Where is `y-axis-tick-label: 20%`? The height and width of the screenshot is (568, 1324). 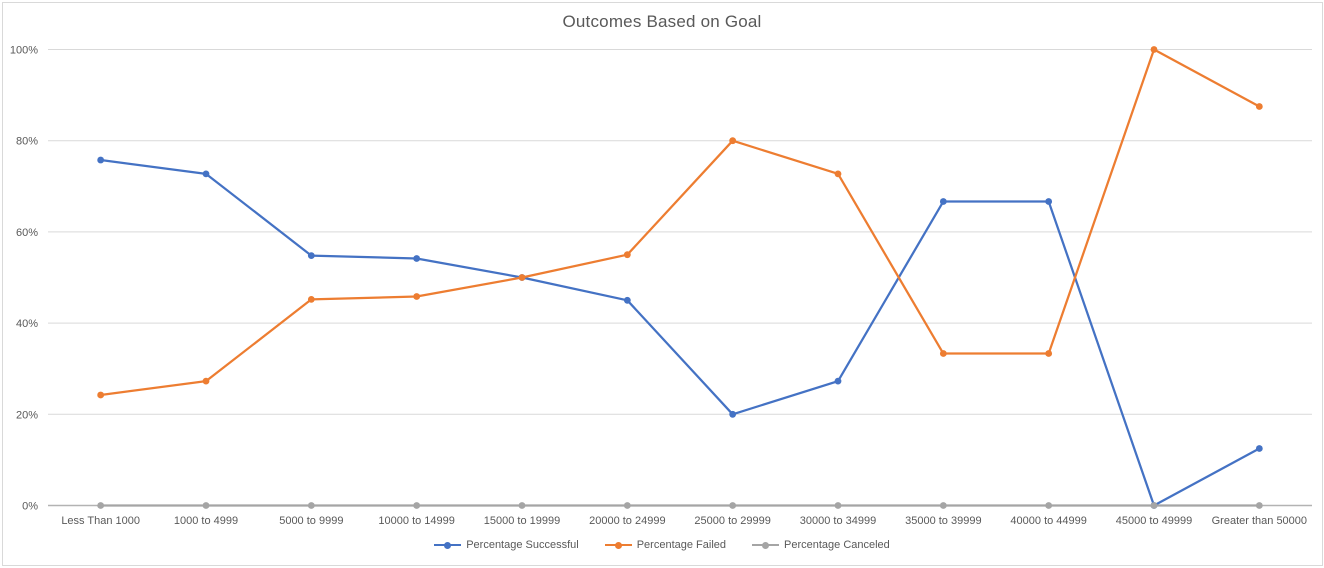 y-axis-tick-label: 20% is located at coordinates (27, 415).